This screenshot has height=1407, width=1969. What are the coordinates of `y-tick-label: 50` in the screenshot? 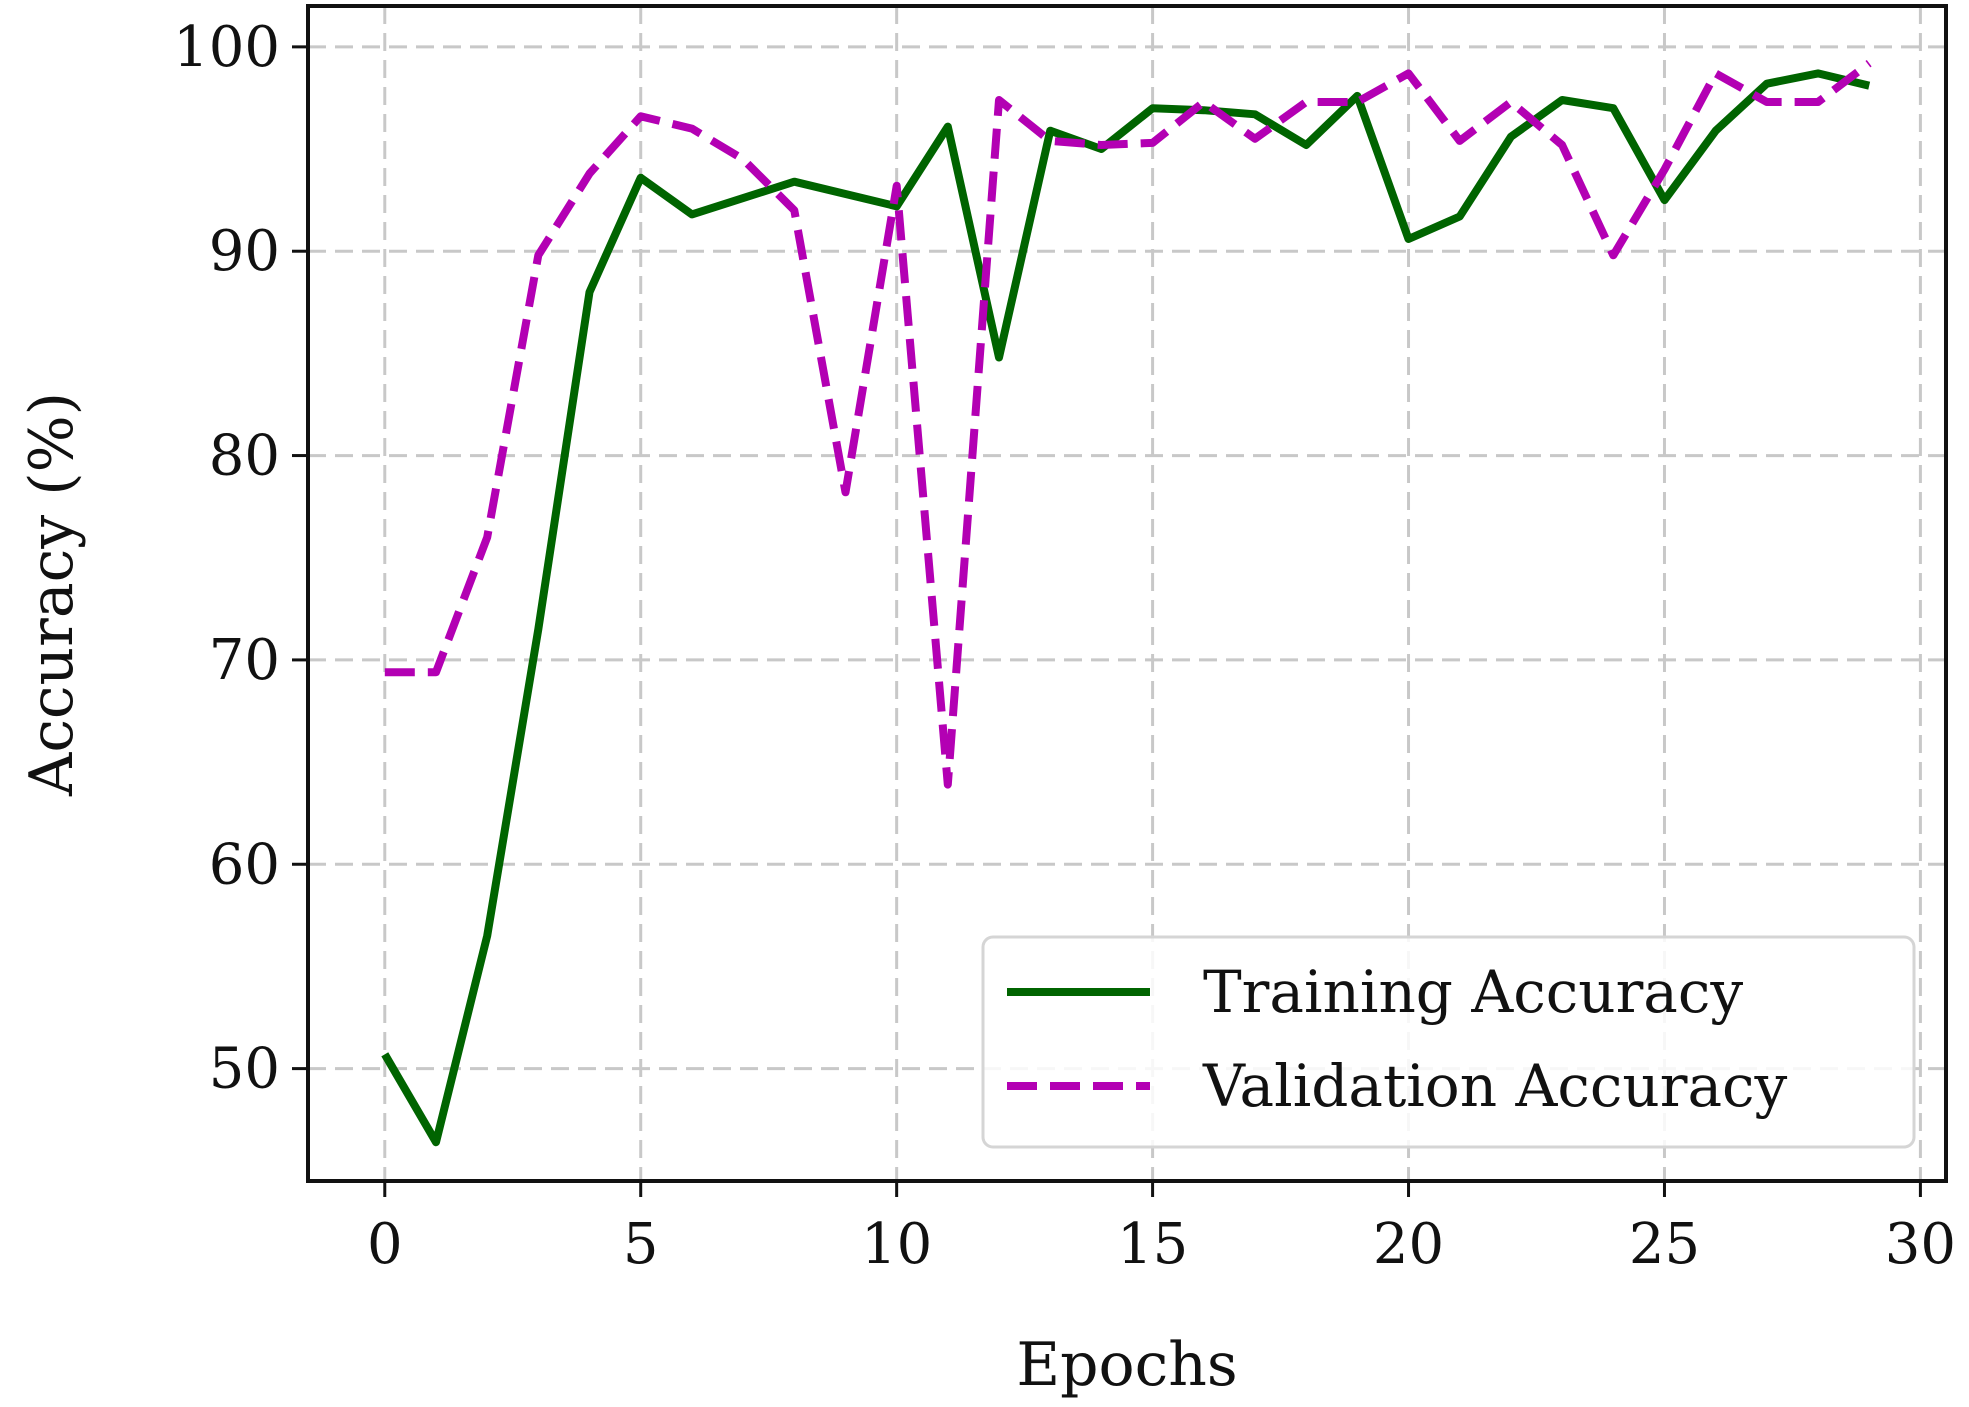 It's located at (244, 1069).